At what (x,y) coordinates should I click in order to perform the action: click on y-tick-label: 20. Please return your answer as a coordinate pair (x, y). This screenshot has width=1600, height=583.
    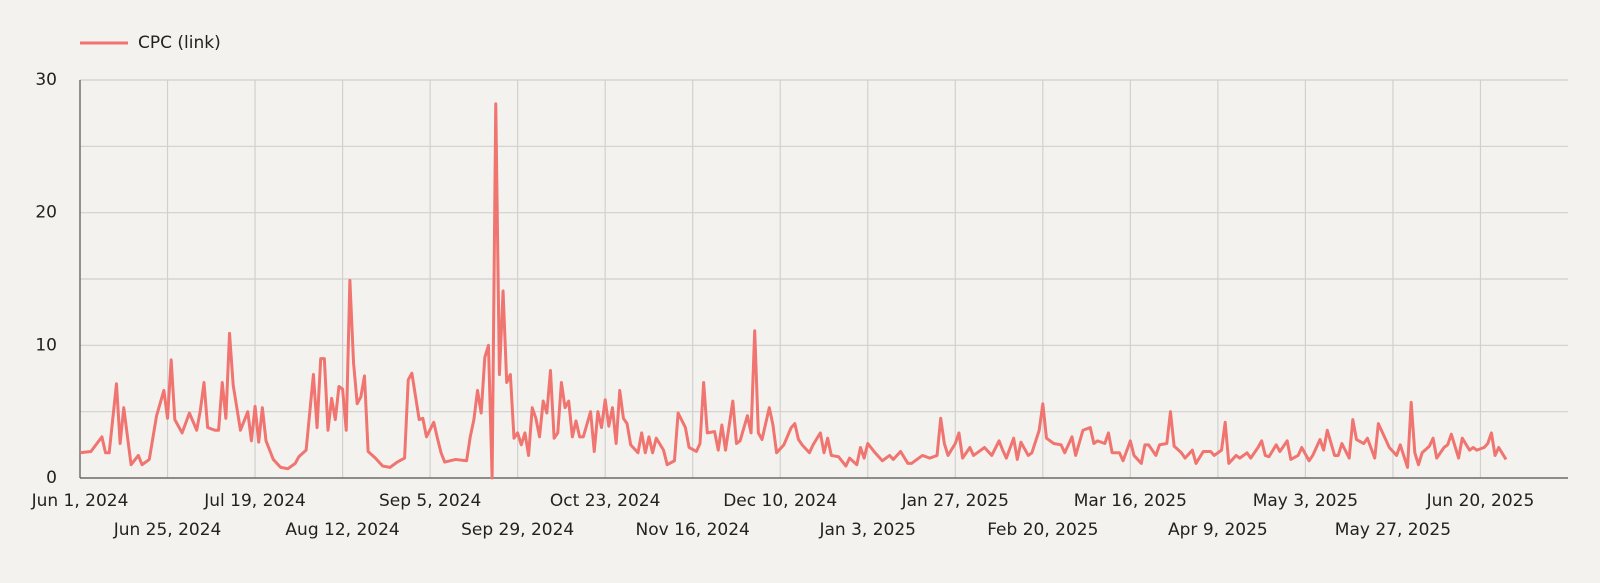
    Looking at the image, I should click on (46, 213).